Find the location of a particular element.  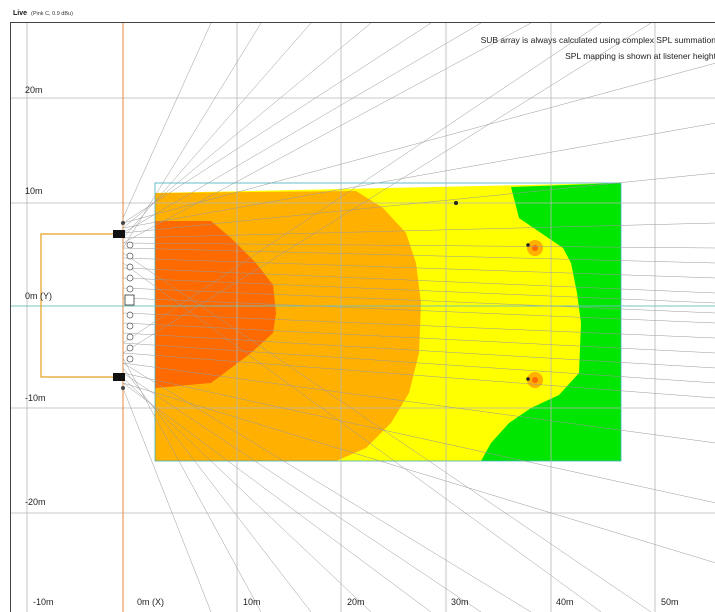

hotspot-upper-core is located at coordinates (535, 248).